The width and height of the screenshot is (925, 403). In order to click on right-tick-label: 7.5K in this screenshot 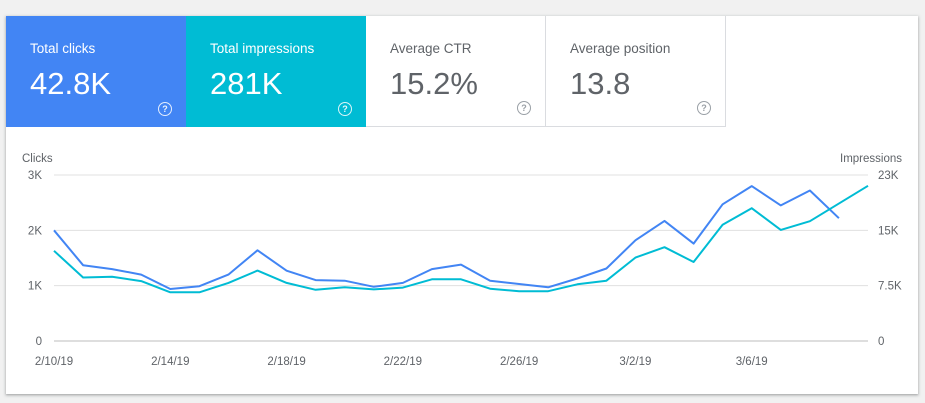, I will do `click(890, 287)`.